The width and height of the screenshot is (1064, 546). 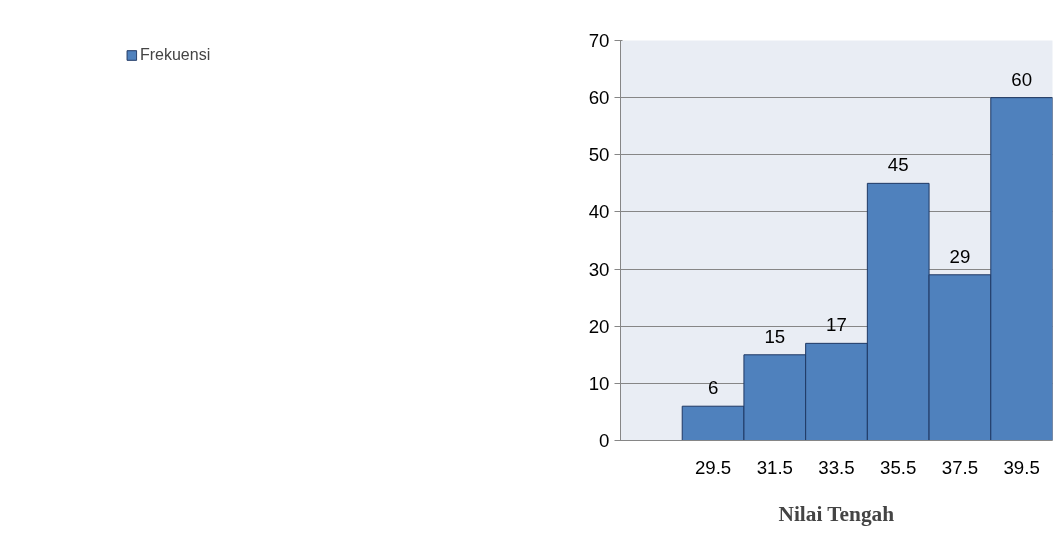 What do you see at coordinates (599, 155) in the screenshot?
I see `y-tick-label: 50` at bounding box center [599, 155].